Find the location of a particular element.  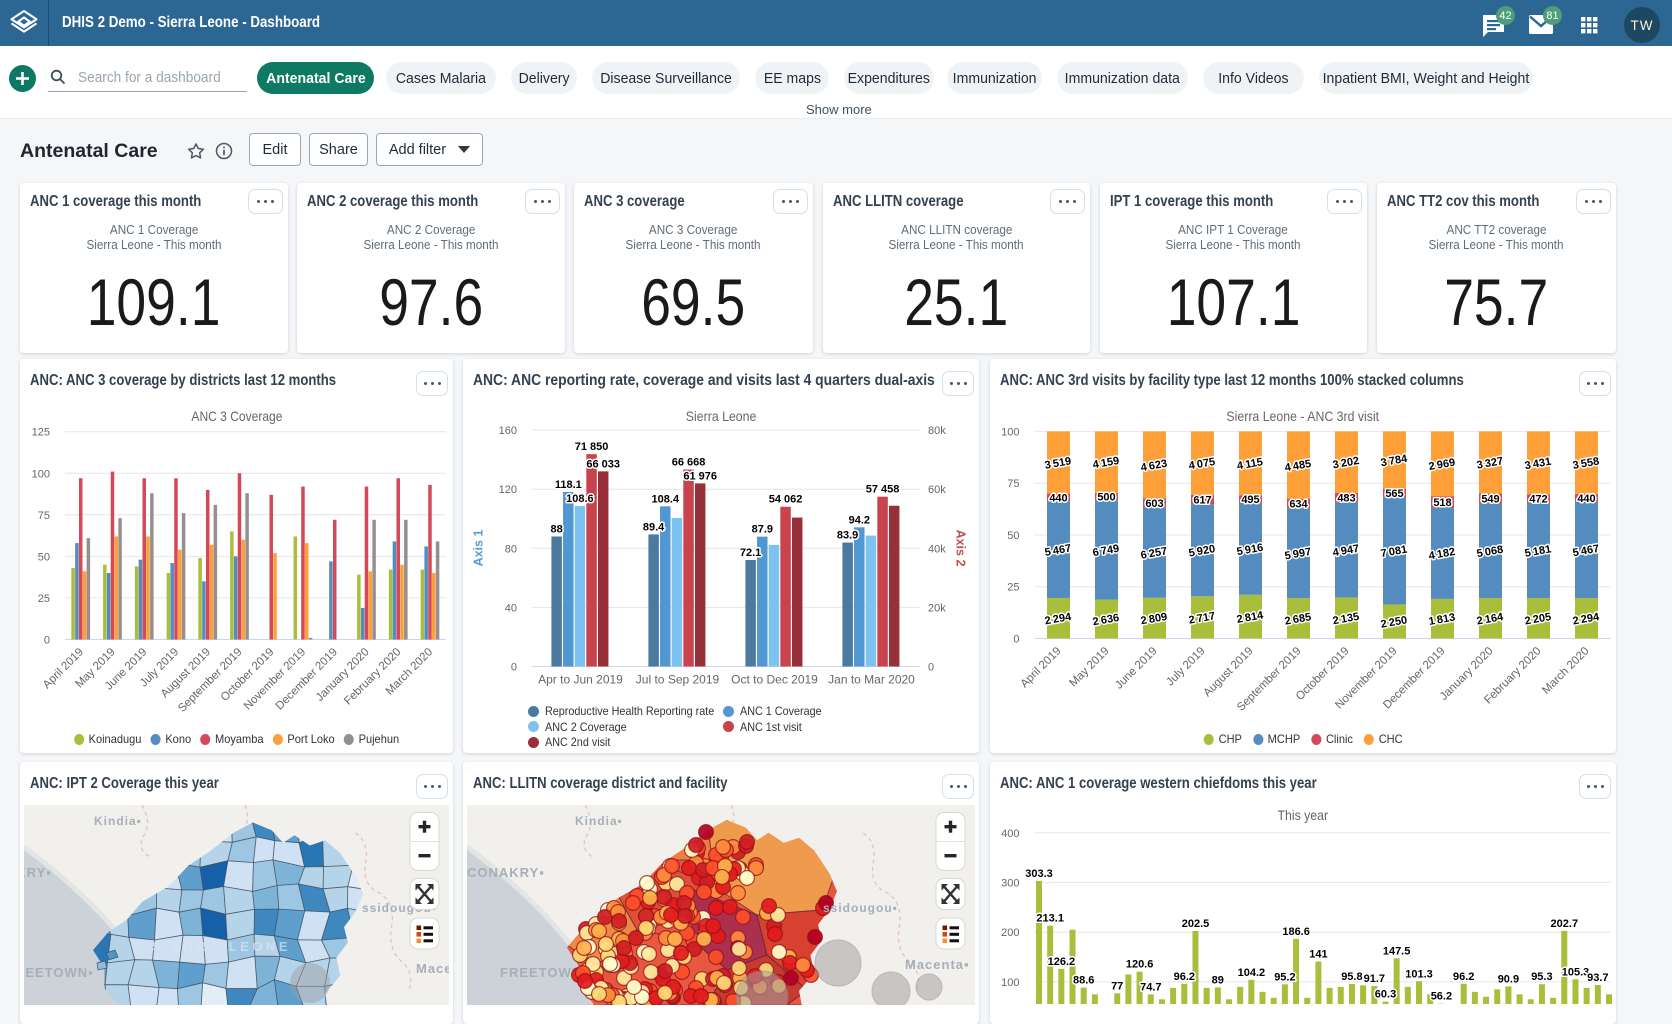

svg-text: 95.2 is located at coordinates (1284, 977).